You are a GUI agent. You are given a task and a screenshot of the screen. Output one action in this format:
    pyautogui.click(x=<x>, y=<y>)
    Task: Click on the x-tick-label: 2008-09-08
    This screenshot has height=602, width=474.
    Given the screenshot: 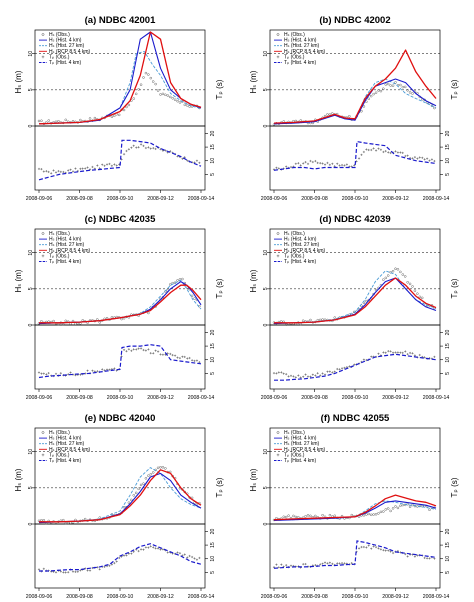 What is the action you would take?
    pyautogui.click(x=314, y=398)
    